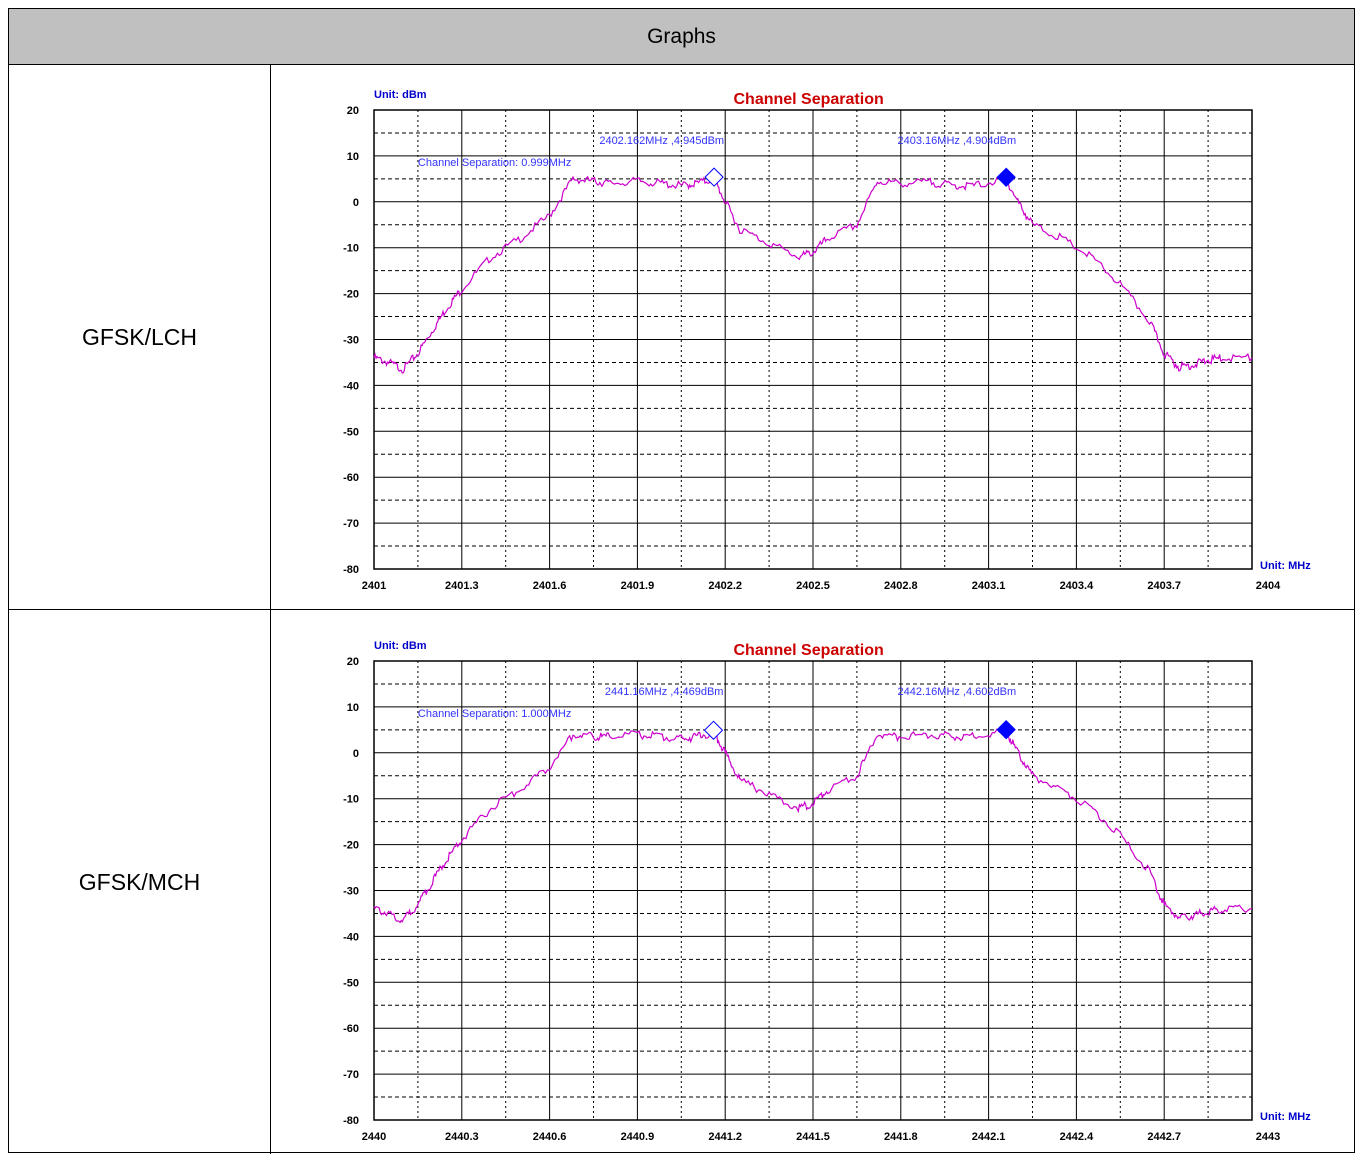  What do you see at coordinates (638, 586) in the screenshot?
I see `x-tick-label: 2401.9` at bounding box center [638, 586].